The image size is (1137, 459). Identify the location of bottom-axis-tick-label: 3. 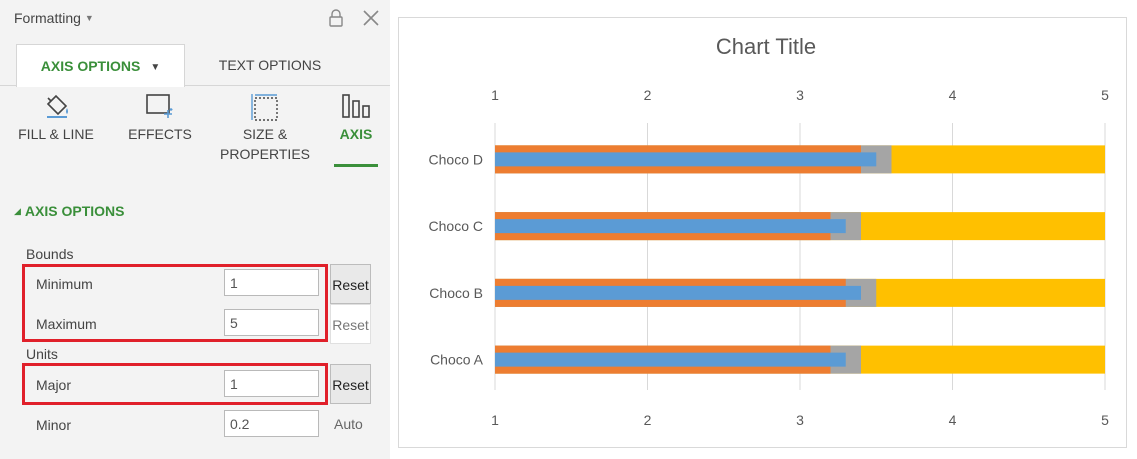
(800, 420).